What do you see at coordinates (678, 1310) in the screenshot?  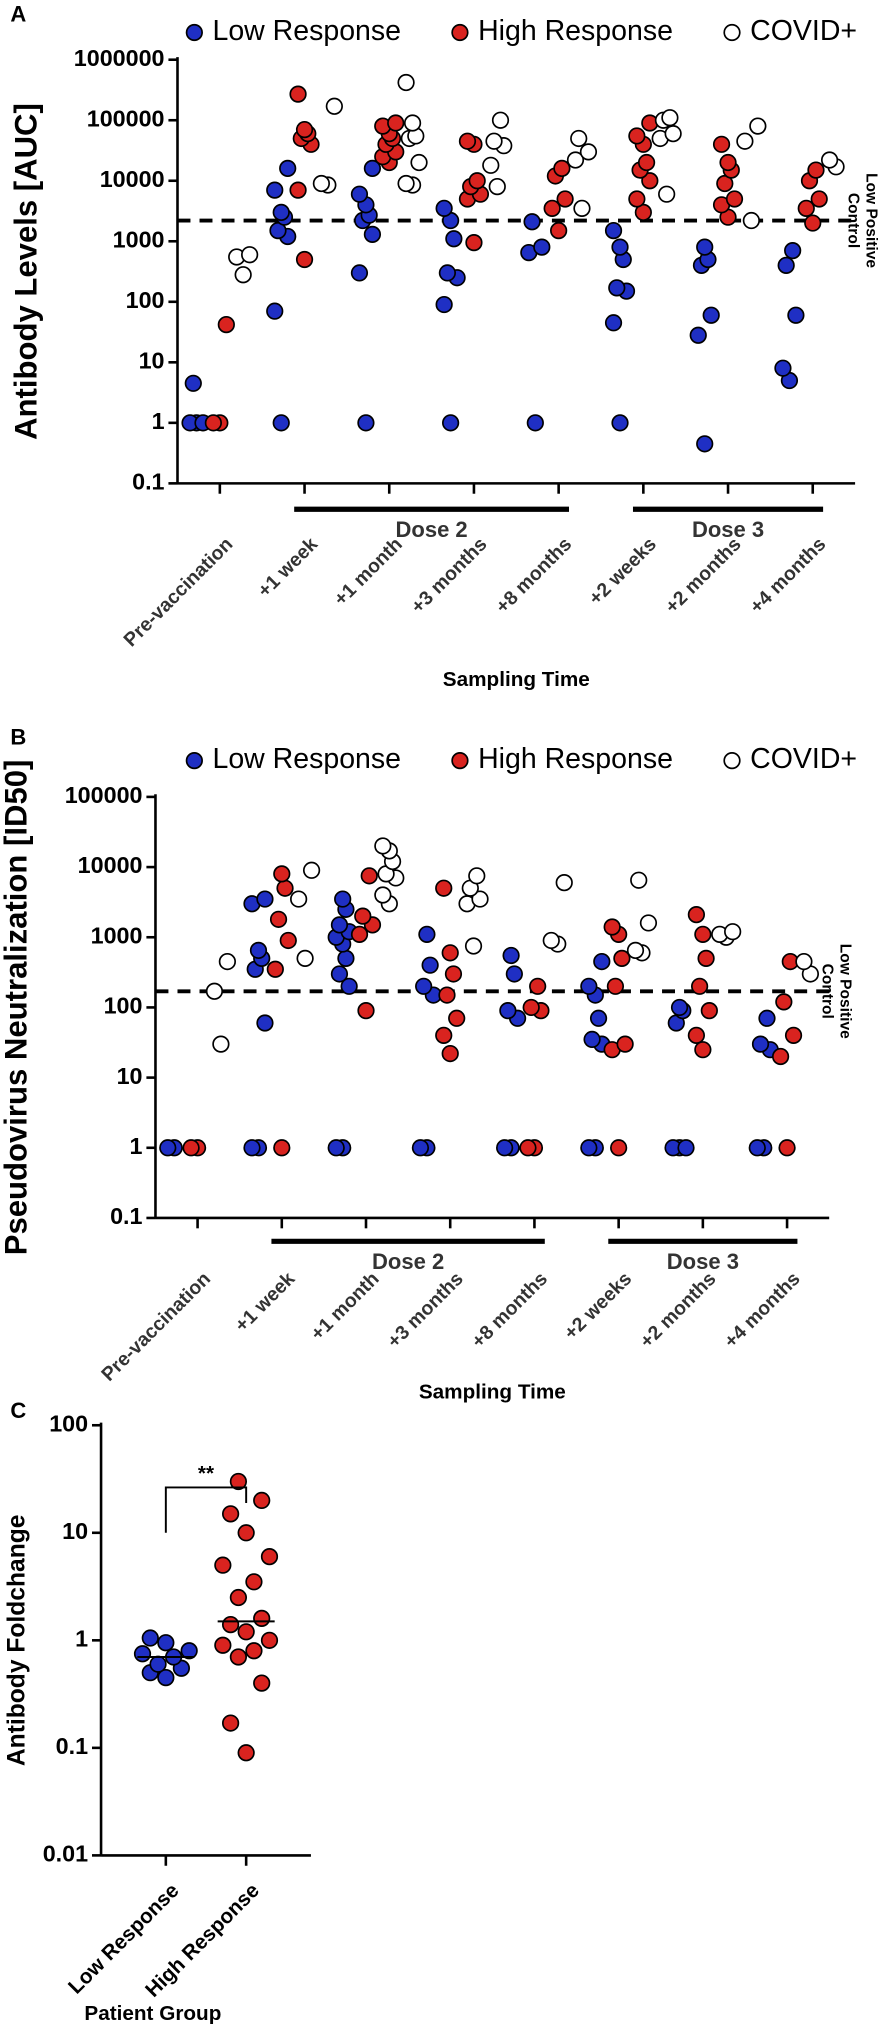 I see `x-tick-label: +2 months` at bounding box center [678, 1310].